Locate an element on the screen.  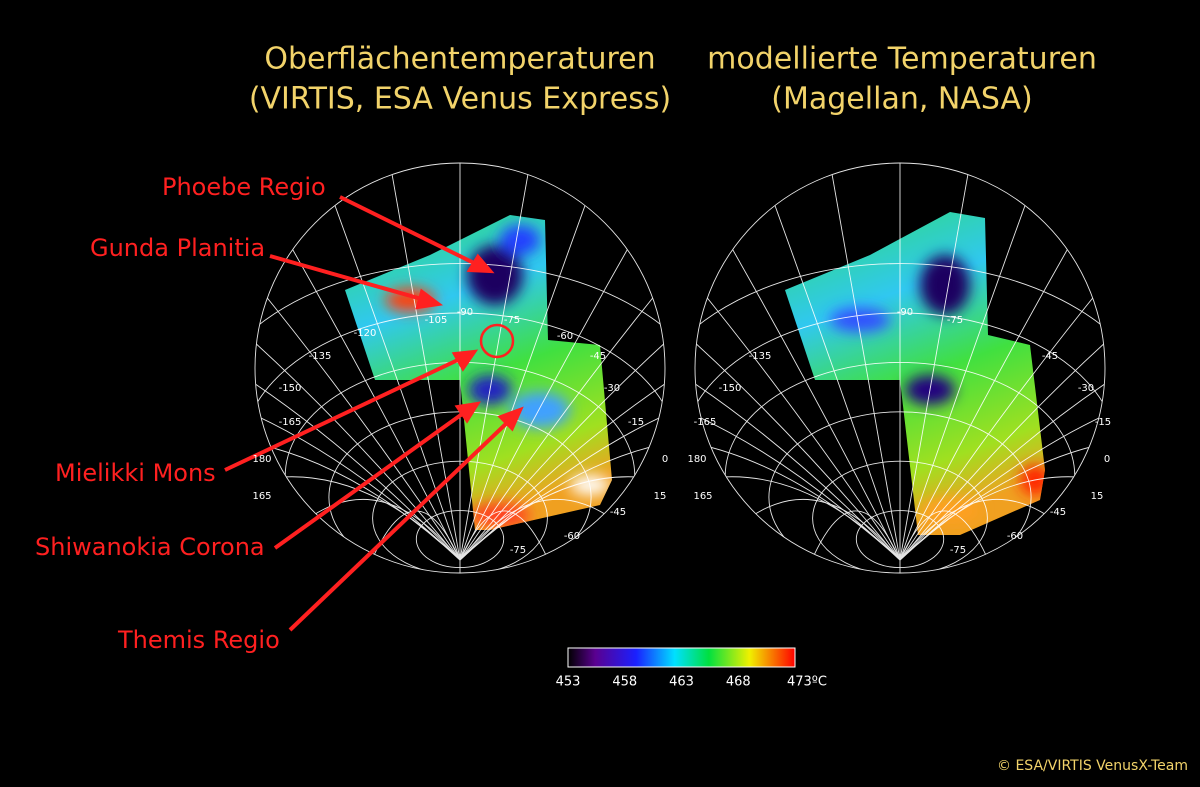
arrows is located at coordinates (374, 413).